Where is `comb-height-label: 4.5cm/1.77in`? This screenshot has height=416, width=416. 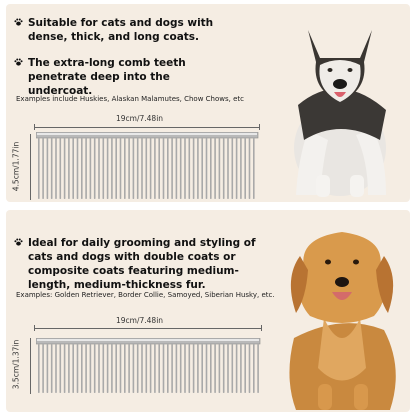 comb-height-label: 4.5cm/1.77in is located at coordinates (16, 166).